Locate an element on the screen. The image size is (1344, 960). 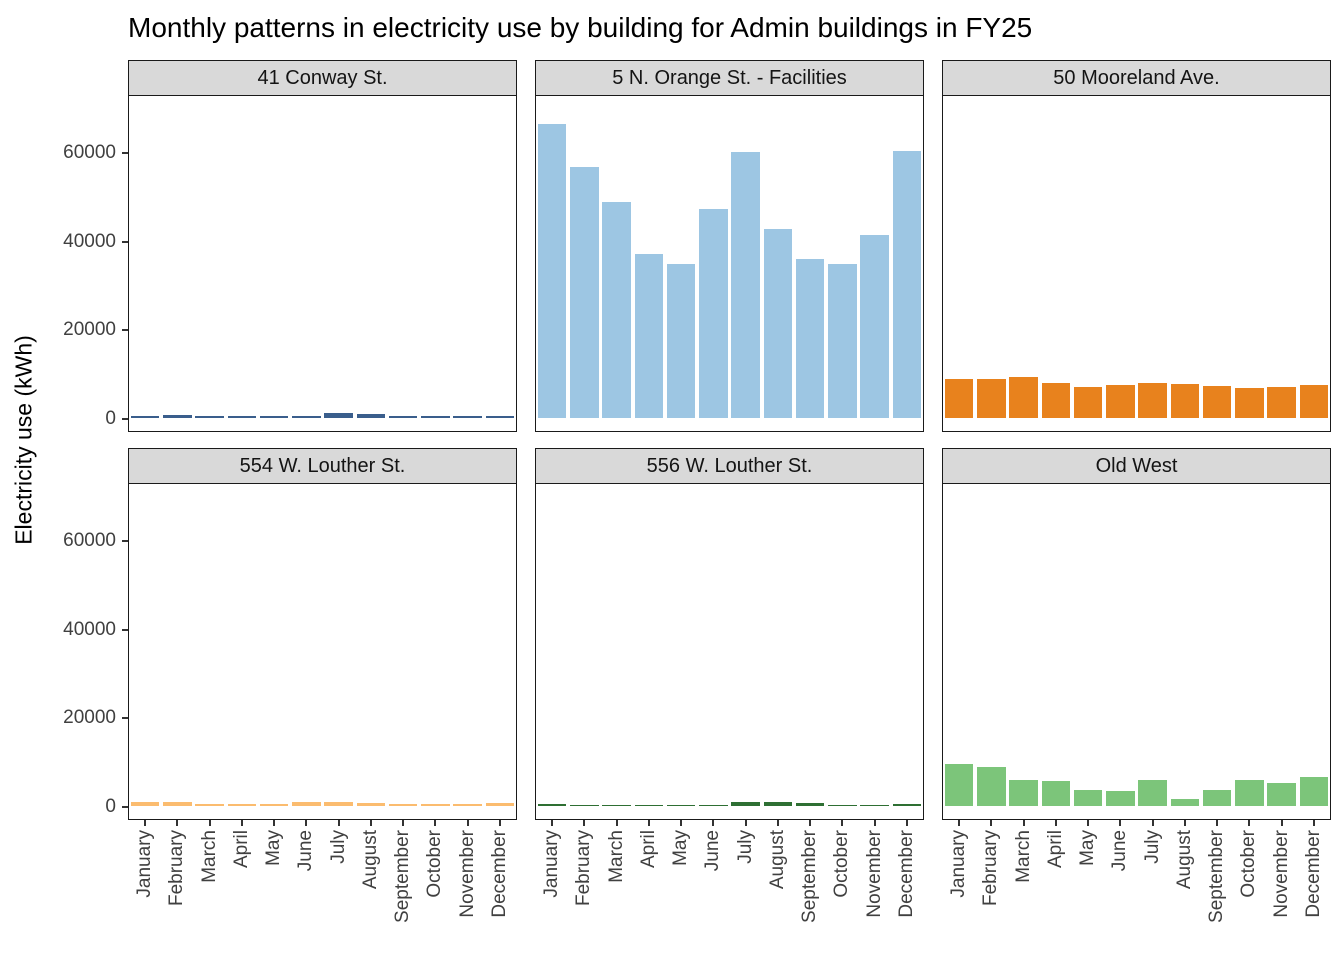
facet-panel is located at coordinates (1136, 264).